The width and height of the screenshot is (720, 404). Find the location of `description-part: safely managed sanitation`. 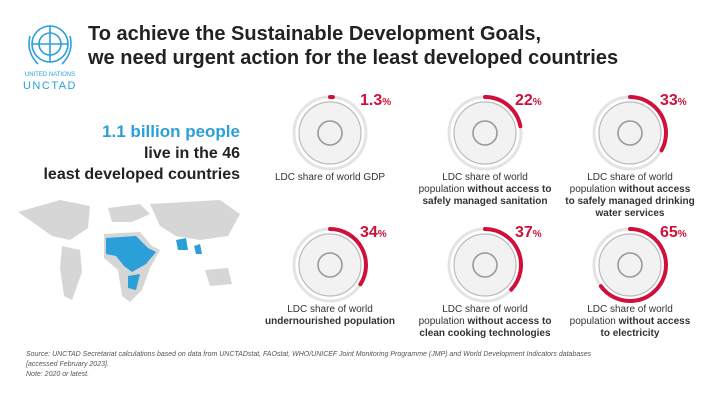

description-part: safely managed sanitation is located at coordinates (484, 201).